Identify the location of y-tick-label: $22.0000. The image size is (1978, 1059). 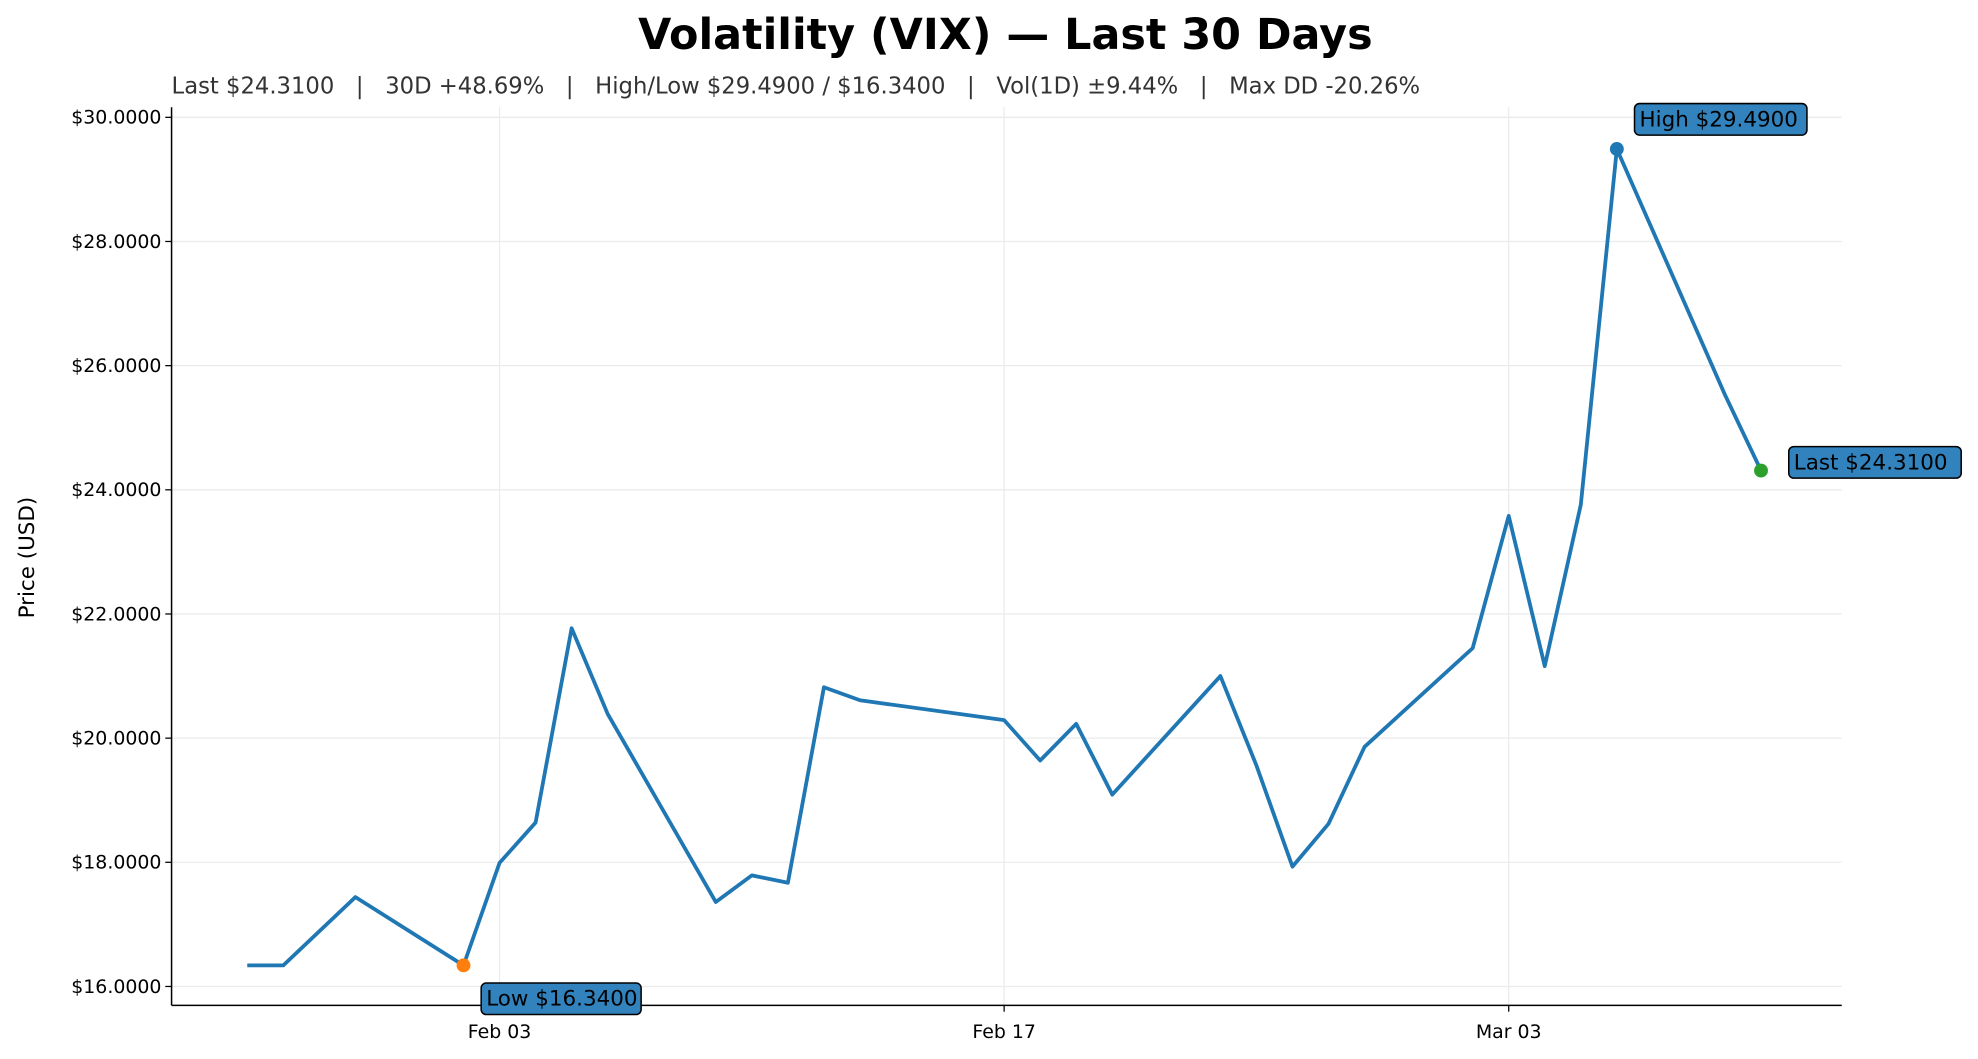
(116, 614).